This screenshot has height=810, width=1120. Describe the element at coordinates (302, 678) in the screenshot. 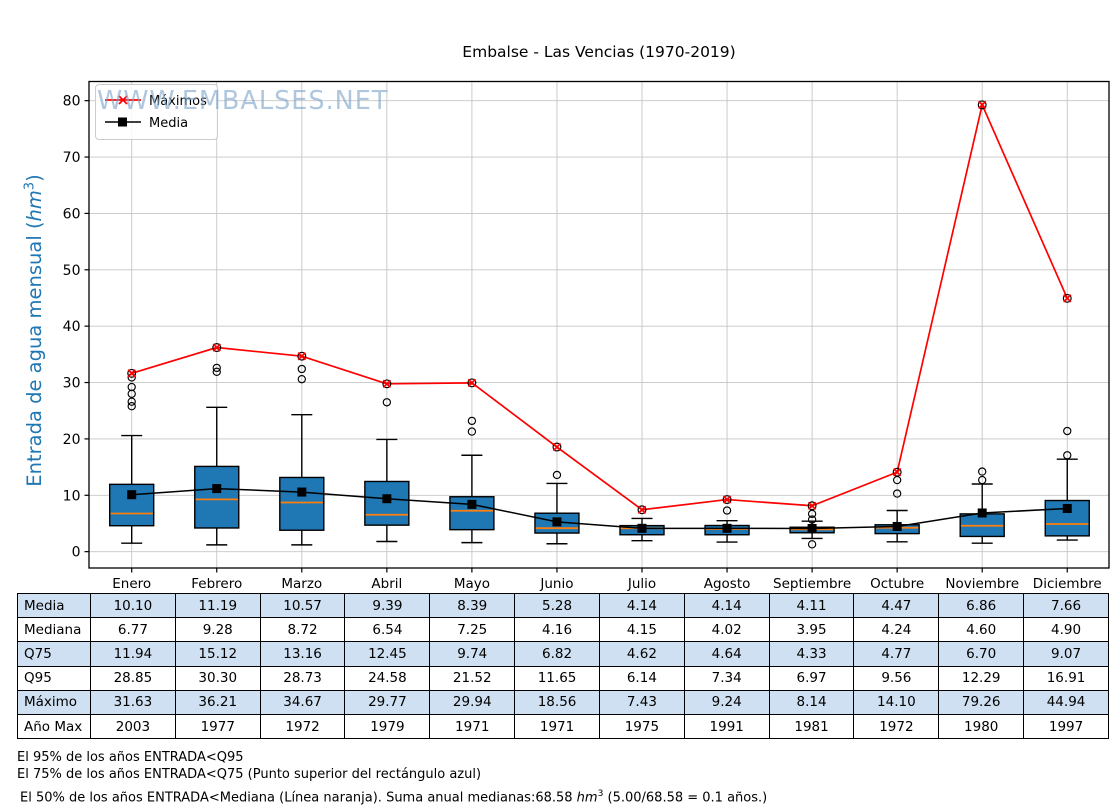

I see `table-cell: 28.73` at that location.